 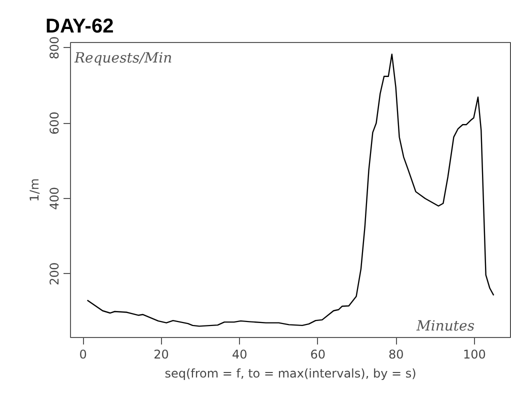 What do you see at coordinates (55, 198) in the screenshot?
I see `y-tick-label: 400` at bounding box center [55, 198].